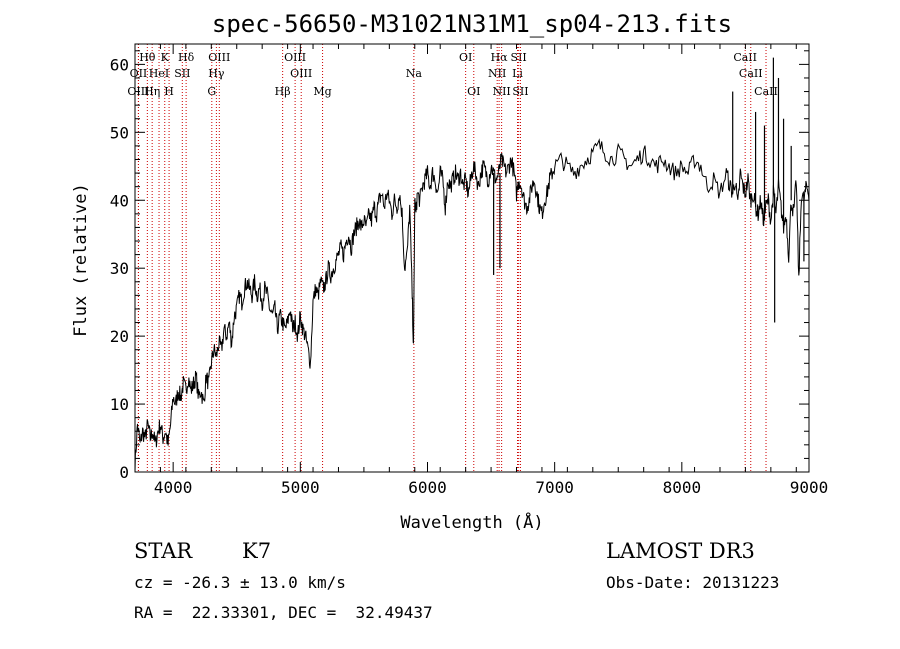  I want to click on y-axis-label: Flux (relative), so click(81, 260).